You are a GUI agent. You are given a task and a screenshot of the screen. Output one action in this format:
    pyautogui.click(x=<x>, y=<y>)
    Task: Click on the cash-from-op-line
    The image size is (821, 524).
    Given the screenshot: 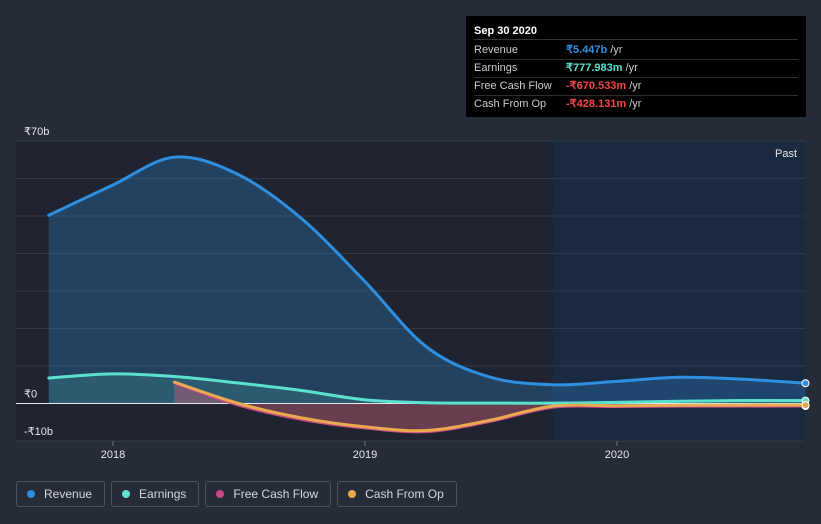 What is the action you would take?
    pyautogui.click(x=489, y=406)
    